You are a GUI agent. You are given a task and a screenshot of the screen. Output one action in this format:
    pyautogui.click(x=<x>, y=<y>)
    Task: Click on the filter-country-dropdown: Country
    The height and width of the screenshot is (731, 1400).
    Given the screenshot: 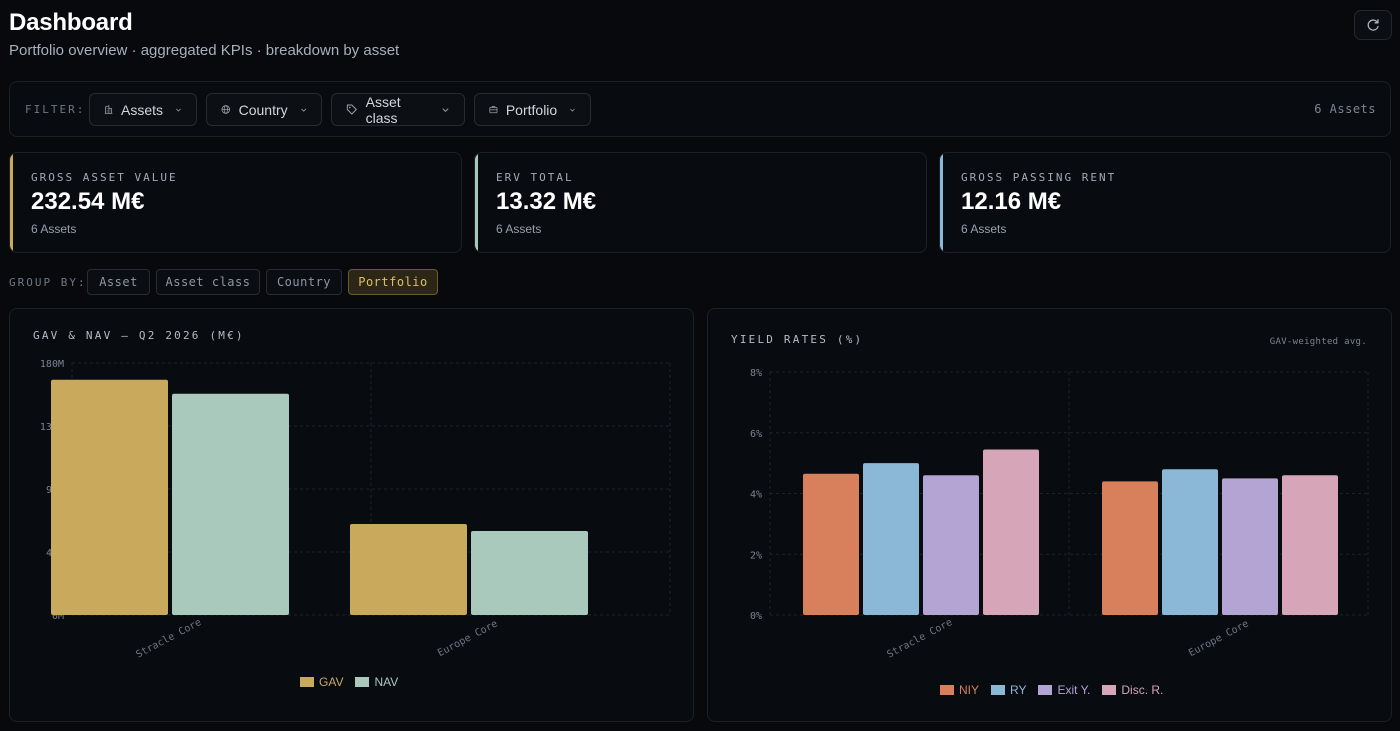 What is the action you would take?
    pyautogui.click(x=264, y=109)
    